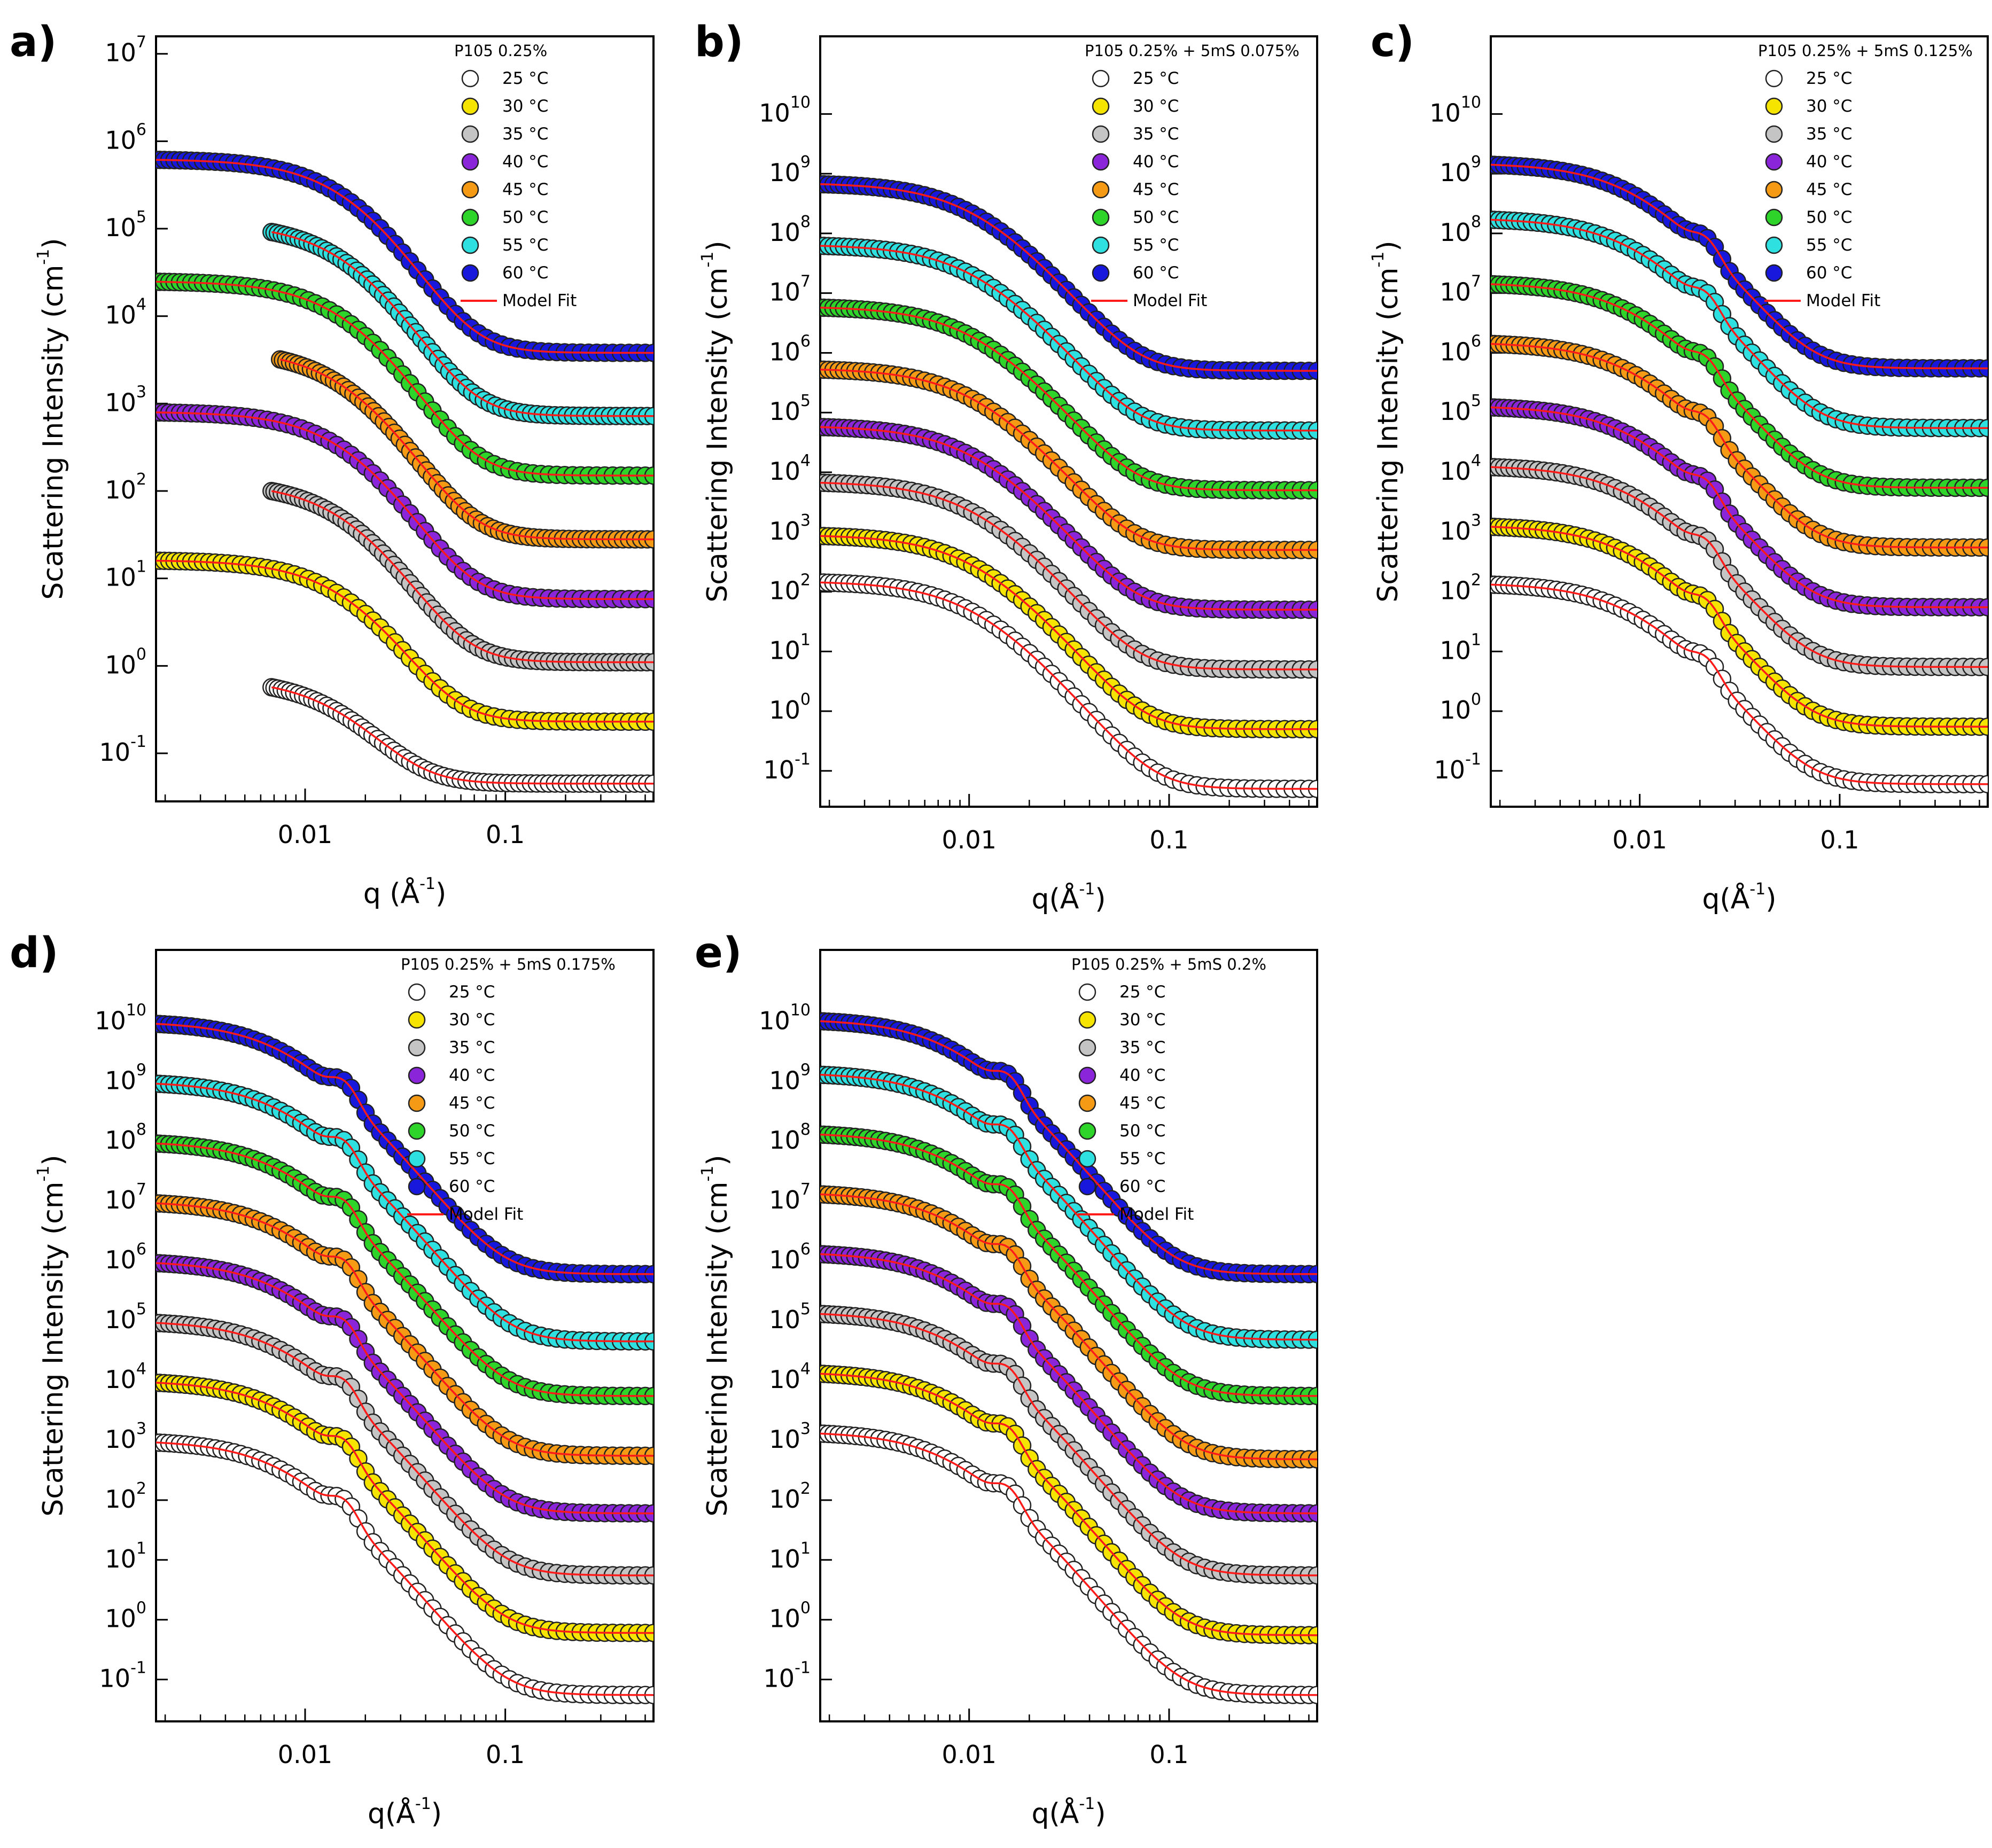  I want to click on y-tick-exponent: 4, so click(141, 304).